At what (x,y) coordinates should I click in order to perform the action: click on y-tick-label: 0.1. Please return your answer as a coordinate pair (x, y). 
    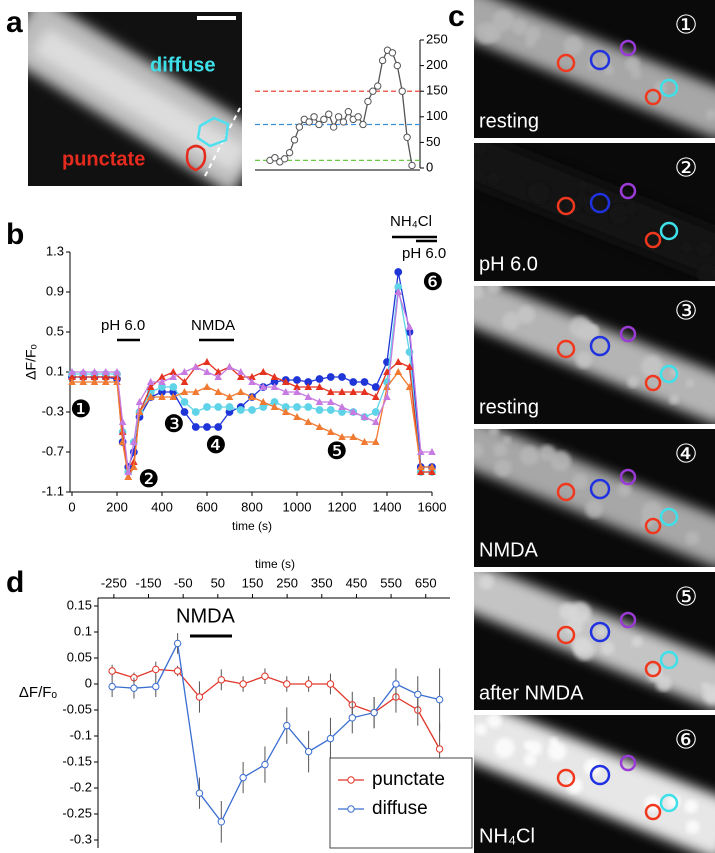
    Looking at the image, I should click on (83, 630).